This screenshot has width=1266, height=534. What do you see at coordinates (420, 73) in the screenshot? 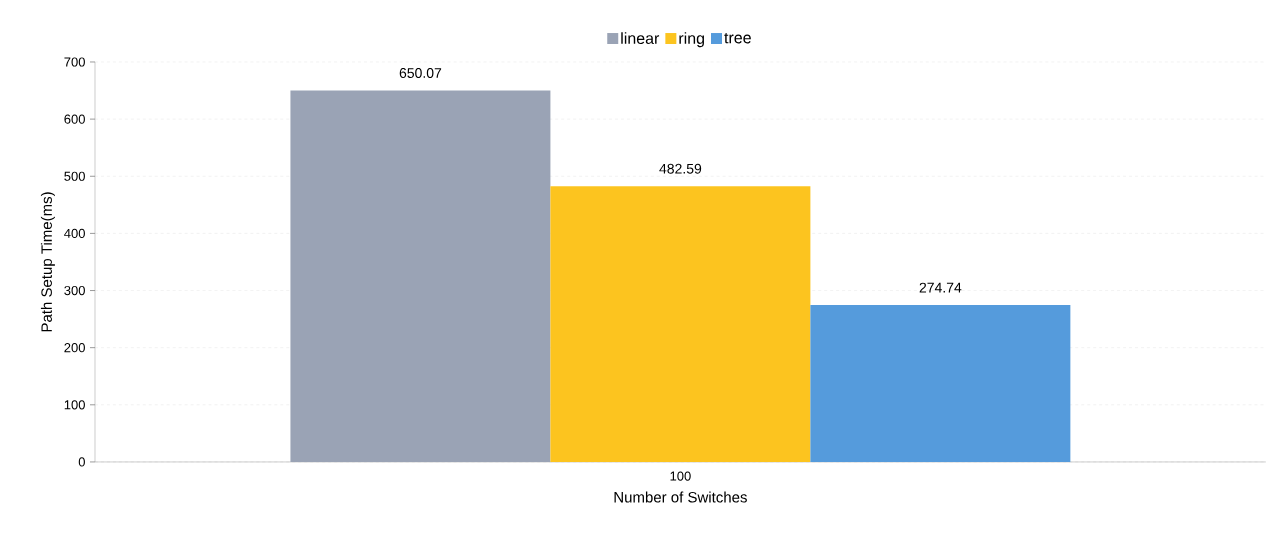
I see `data-label: 650.07` at bounding box center [420, 73].